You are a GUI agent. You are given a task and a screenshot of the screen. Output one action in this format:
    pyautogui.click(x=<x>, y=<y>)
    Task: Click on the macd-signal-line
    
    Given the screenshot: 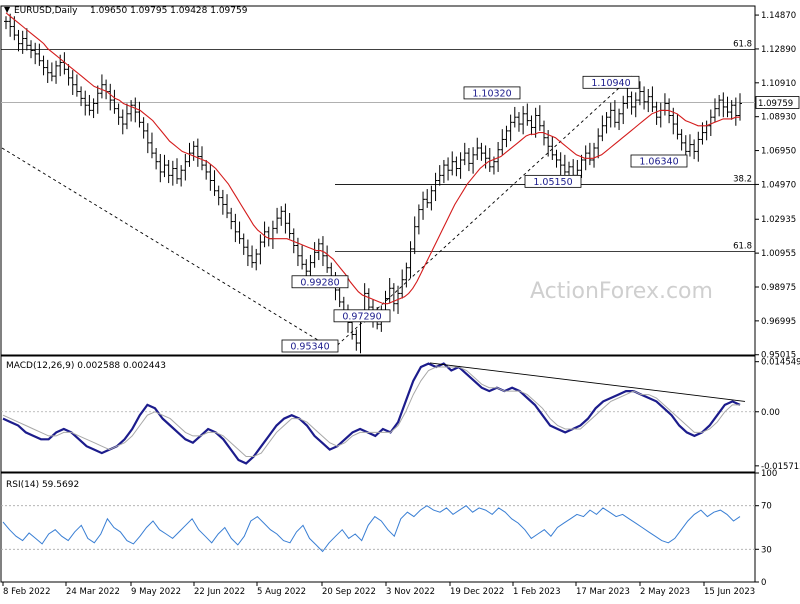 What is the action you would take?
    pyautogui.click(x=371, y=411)
    